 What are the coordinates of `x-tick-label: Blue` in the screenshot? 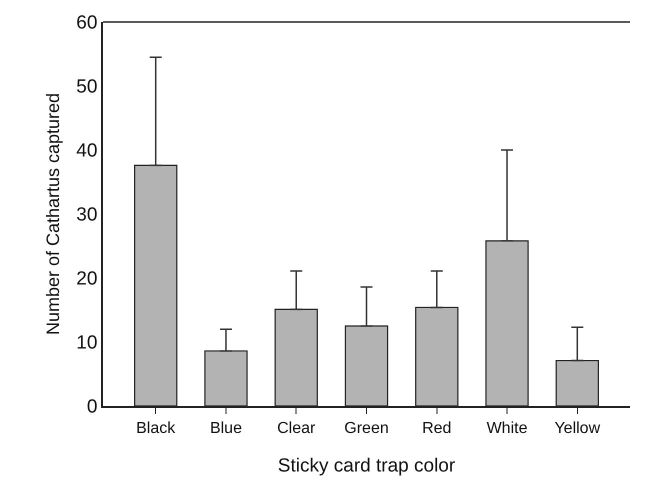 It's located at (226, 428).